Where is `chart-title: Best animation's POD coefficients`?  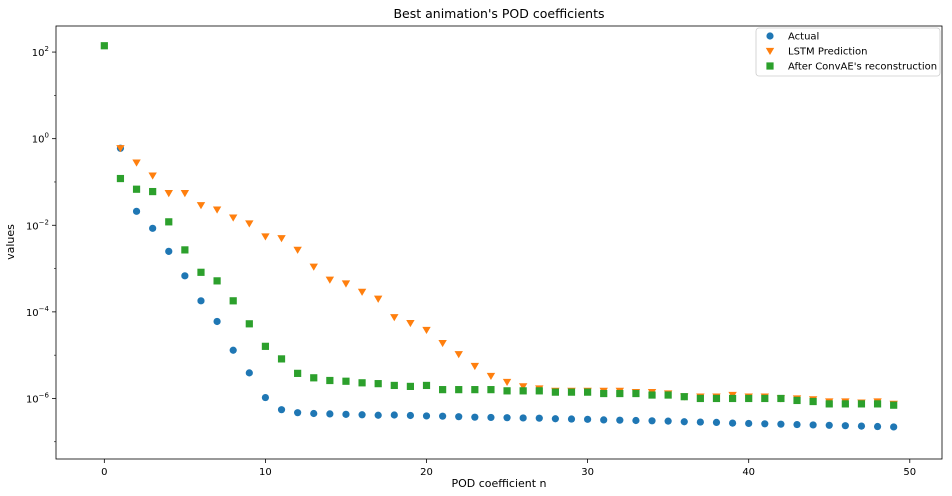
chart-title: Best animation's POD coefficients is located at coordinates (498, 13).